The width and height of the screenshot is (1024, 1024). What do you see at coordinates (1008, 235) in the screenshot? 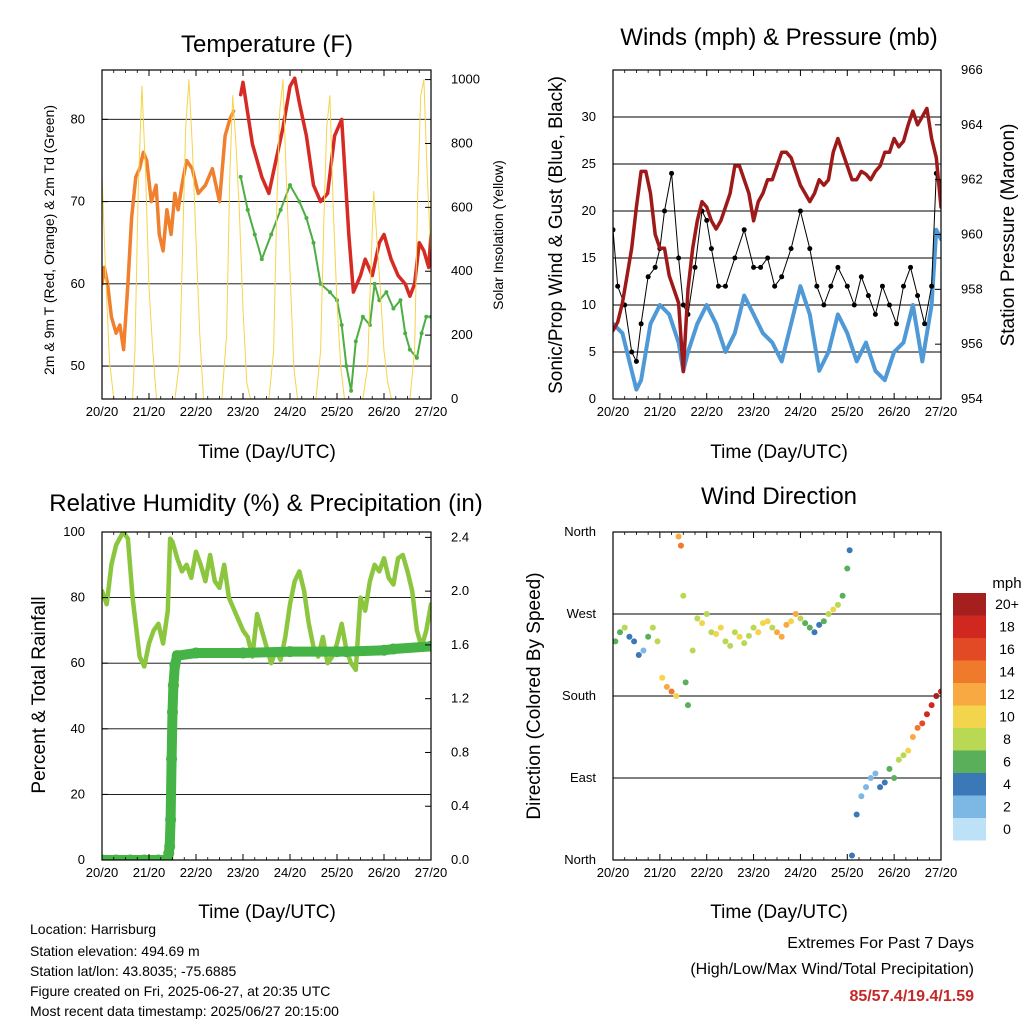
I see `winds-right-axis-label: Station Pressure (Maroon)` at bounding box center [1008, 235].